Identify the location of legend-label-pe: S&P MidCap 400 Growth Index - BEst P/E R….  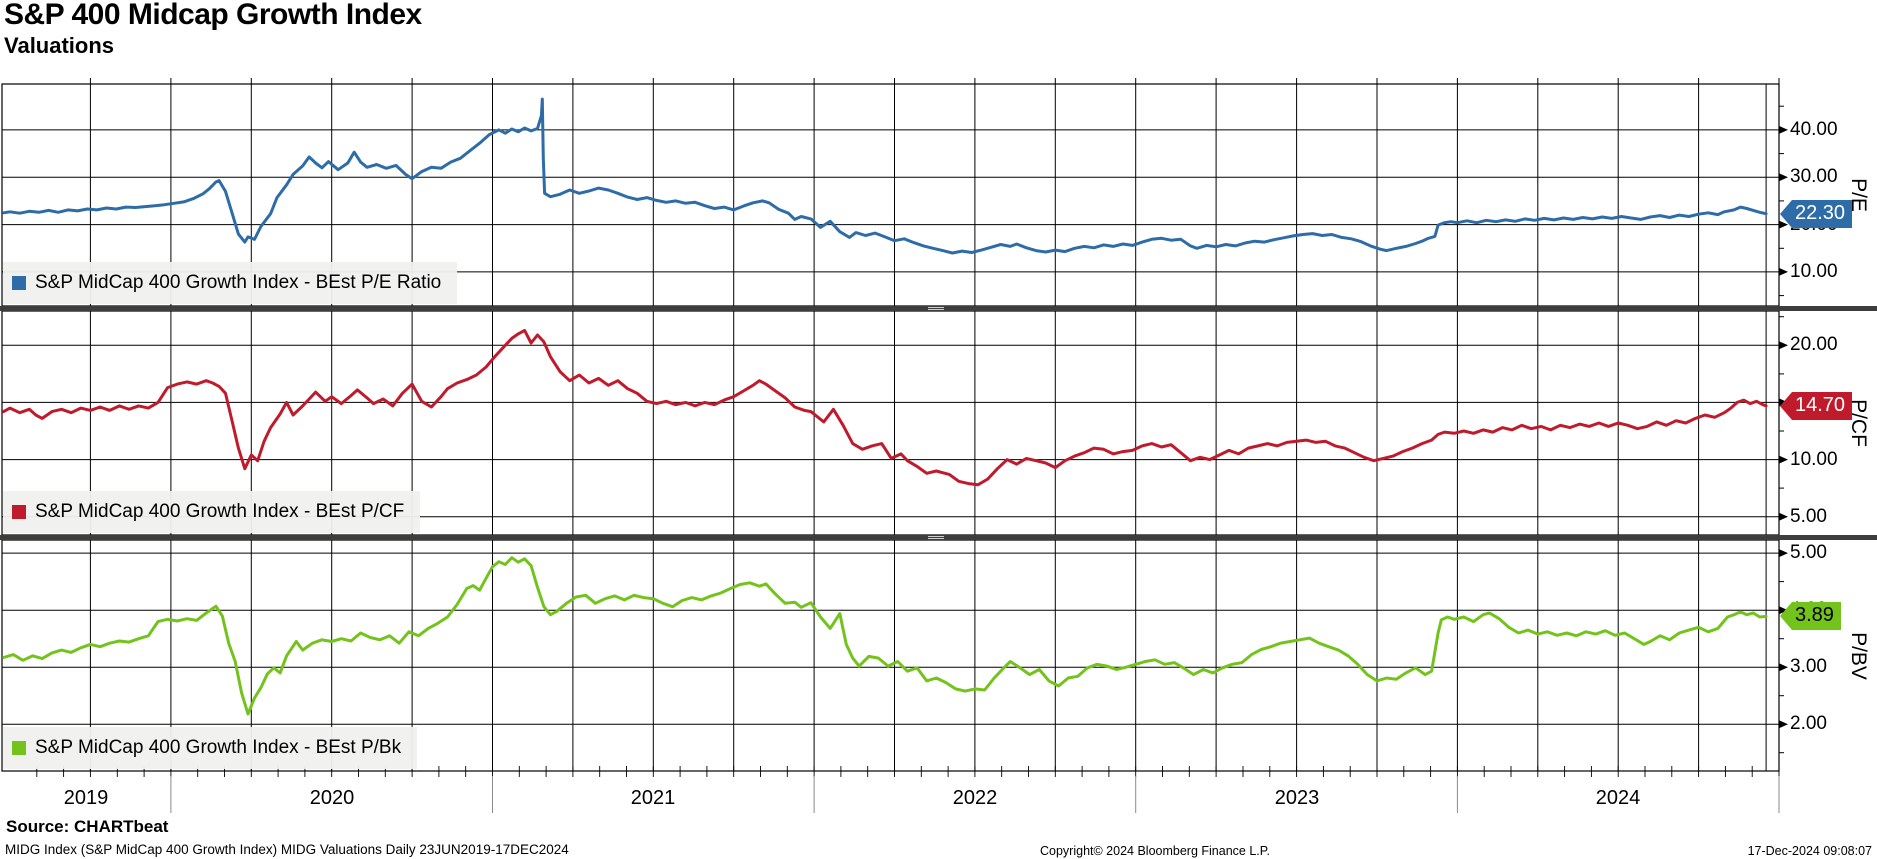
(238, 282).